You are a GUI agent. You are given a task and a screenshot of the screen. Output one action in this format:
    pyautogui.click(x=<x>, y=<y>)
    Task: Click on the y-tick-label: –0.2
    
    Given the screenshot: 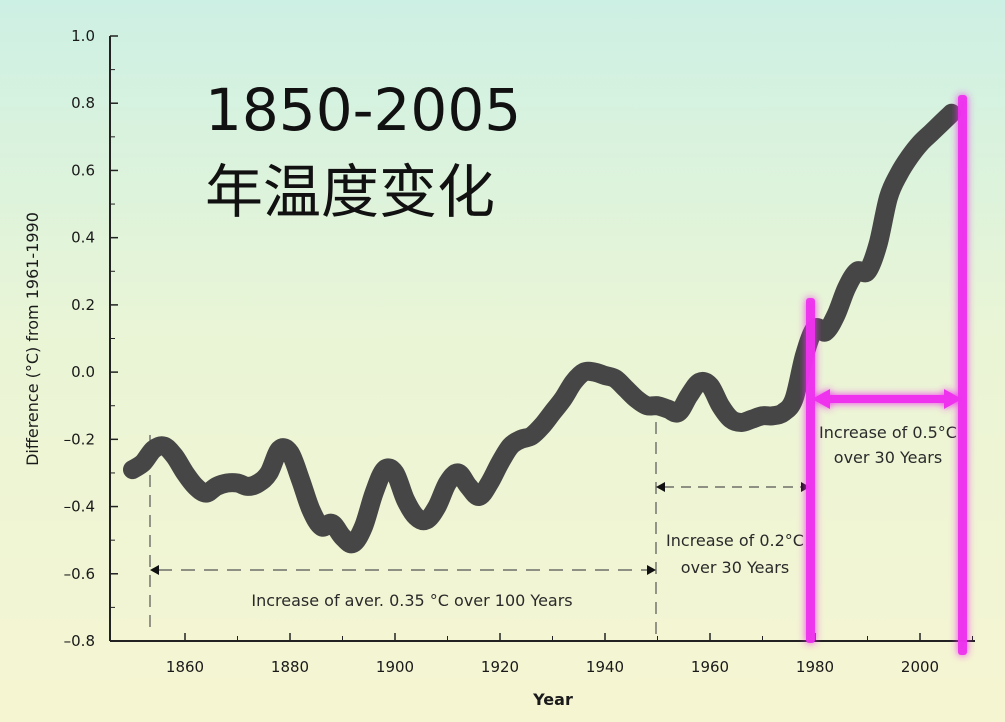 What is the action you would take?
    pyautogui.click(x=79, y=439)
    